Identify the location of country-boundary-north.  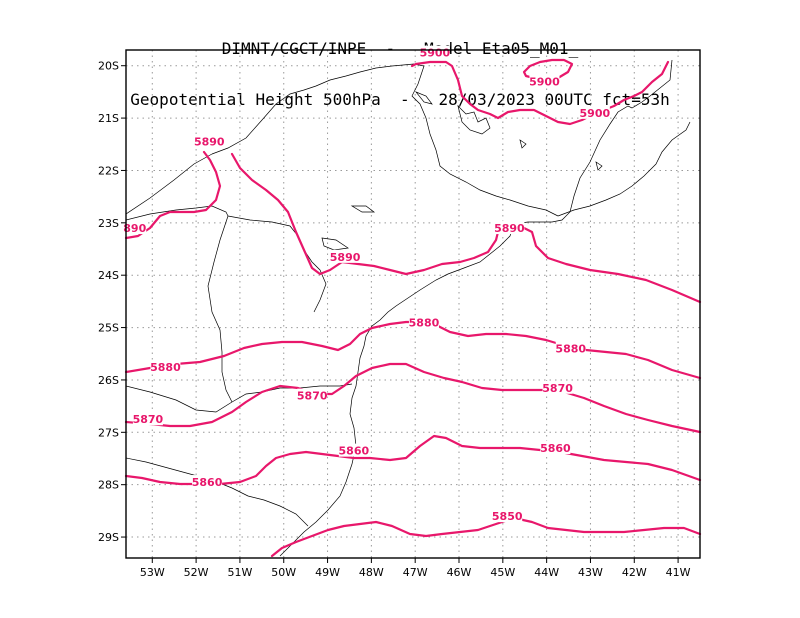
(169, 184).